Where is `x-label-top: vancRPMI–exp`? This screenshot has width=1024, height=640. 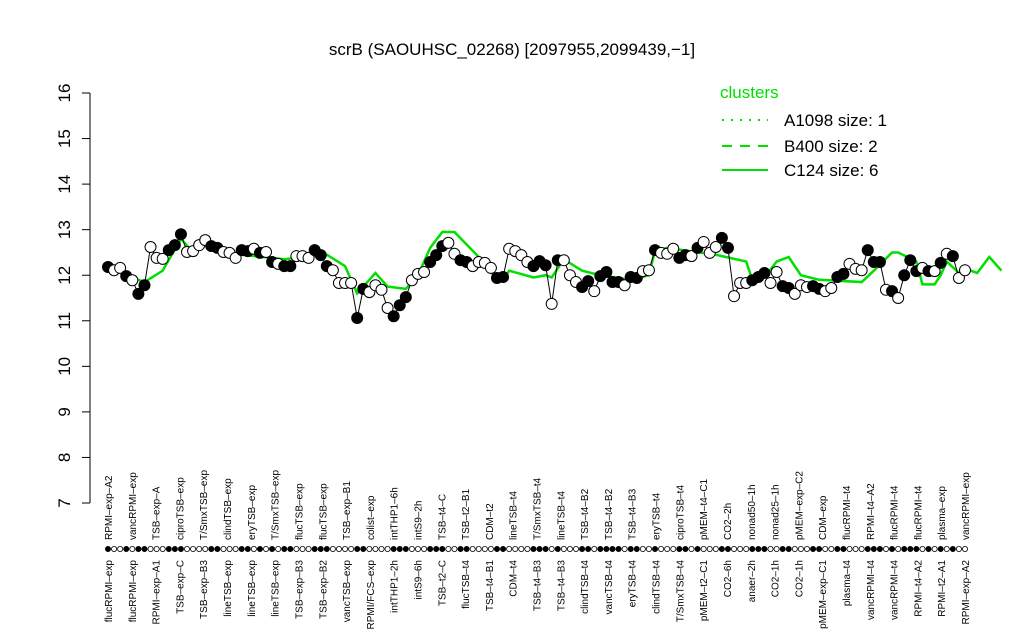
x-label-top: vancRPMI–exp is located at coordinates (133, 506).